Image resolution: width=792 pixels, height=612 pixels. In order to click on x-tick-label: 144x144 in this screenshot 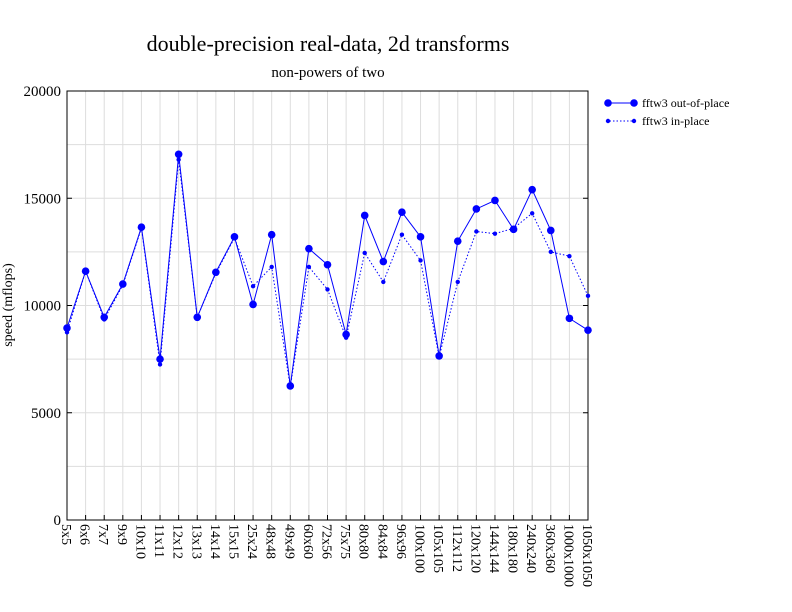, I will do `click(493, 548)`.